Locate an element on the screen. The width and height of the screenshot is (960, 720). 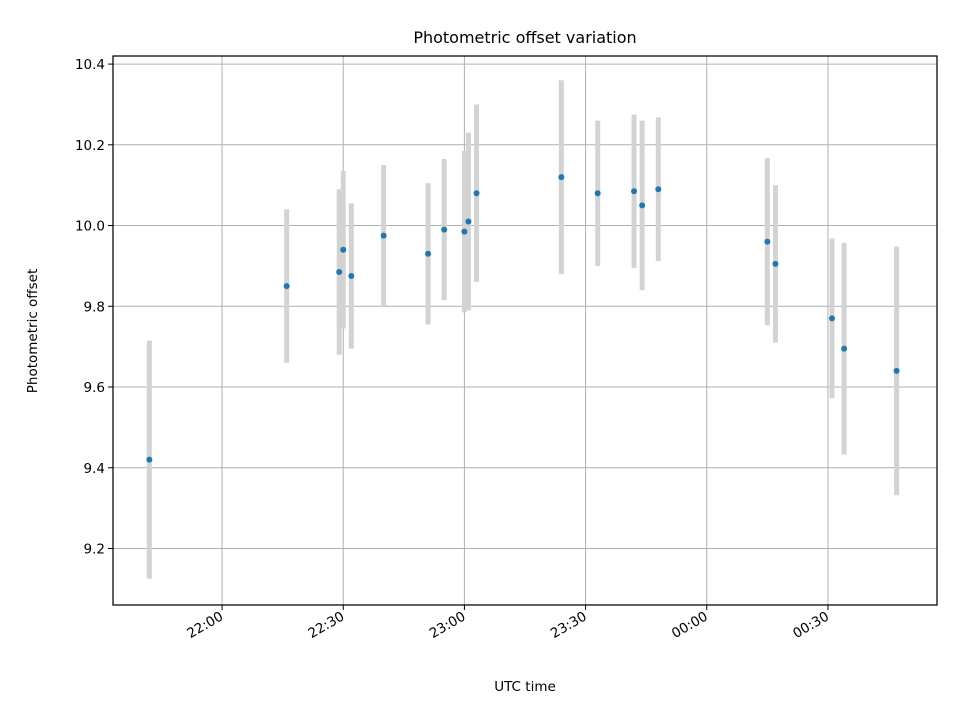
y-tick-label: 9.8 is located at coordinates (94, 307).